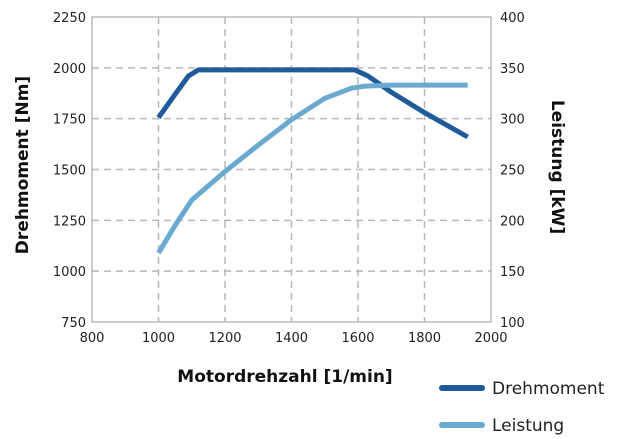  I want to click on x-tick-label: 1600, so click(357, 338).